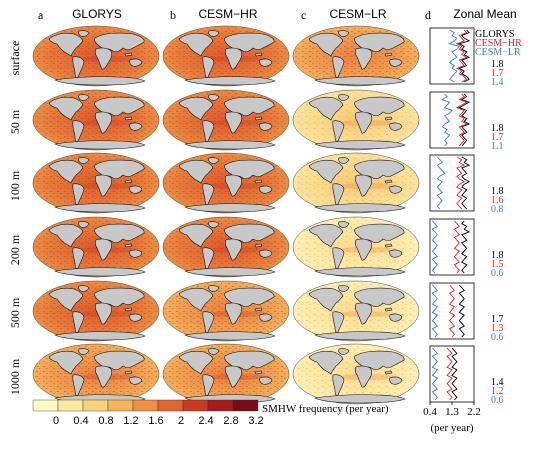  What do you see at coordinates (15, 185) in the screenshot?
I see `row-label-100m: 100 m` at bounding box center [15, 185].